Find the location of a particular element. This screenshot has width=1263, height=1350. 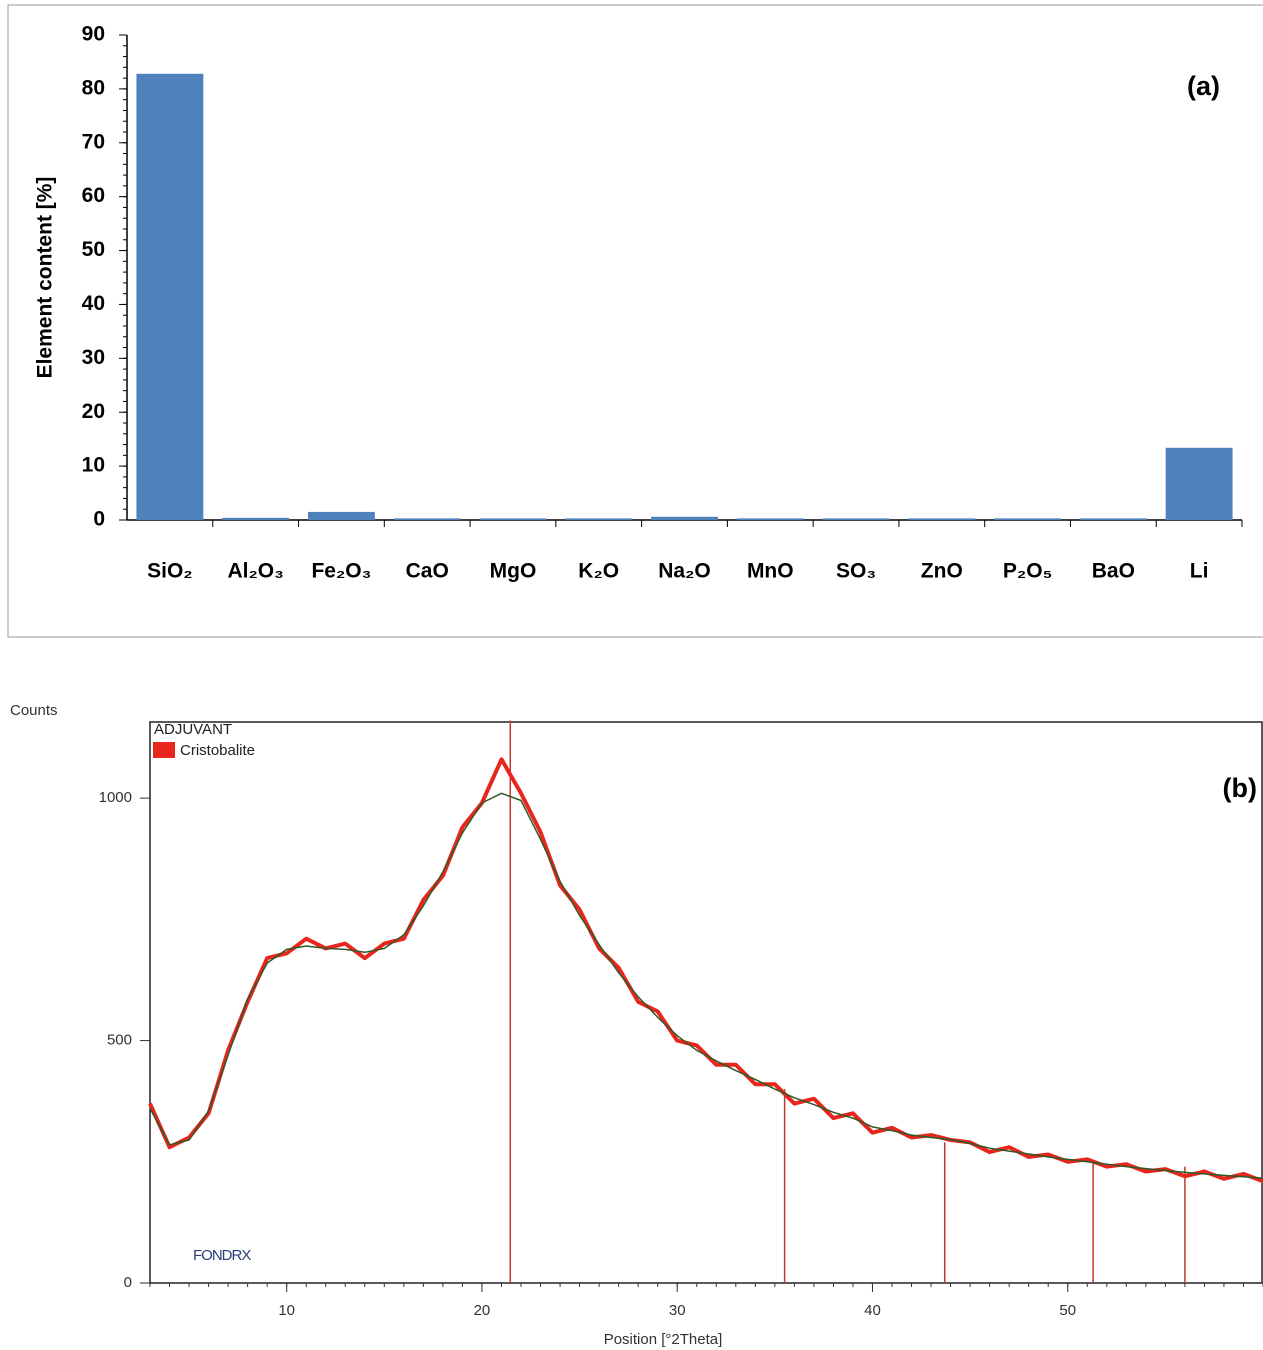

x-tick-label: MnO is located at coordinates (770, 571).